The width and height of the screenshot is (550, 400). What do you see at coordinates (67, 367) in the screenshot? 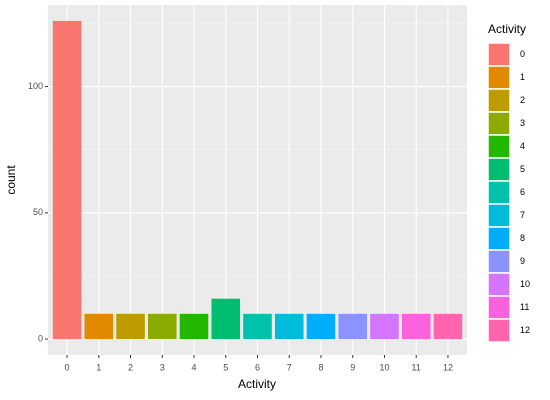
I see `x-tick-label: 0` at bounding box center [67, 367].